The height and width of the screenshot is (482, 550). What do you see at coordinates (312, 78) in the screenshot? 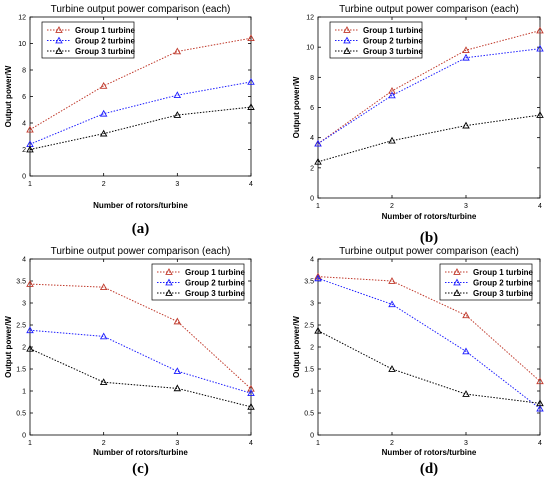
I see `y-tick-label: 8` at bounding box center [312, 78].